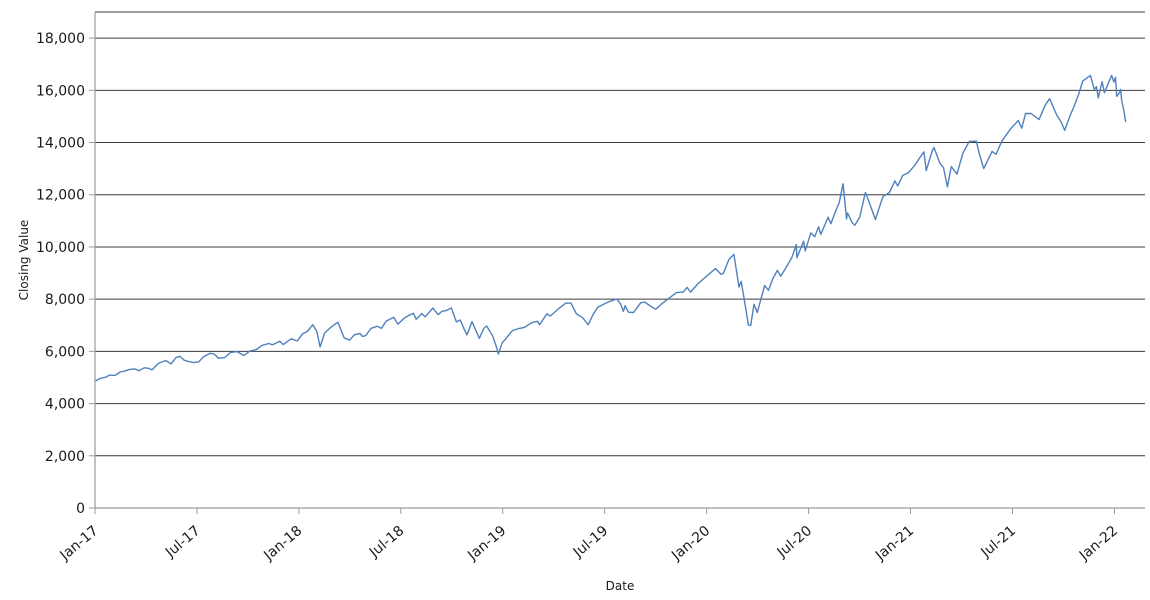  What do you see at coordinates (65, 352) in the screenshot?
I see `y-tick-label: 6,000` at bounding box center [65, 352].